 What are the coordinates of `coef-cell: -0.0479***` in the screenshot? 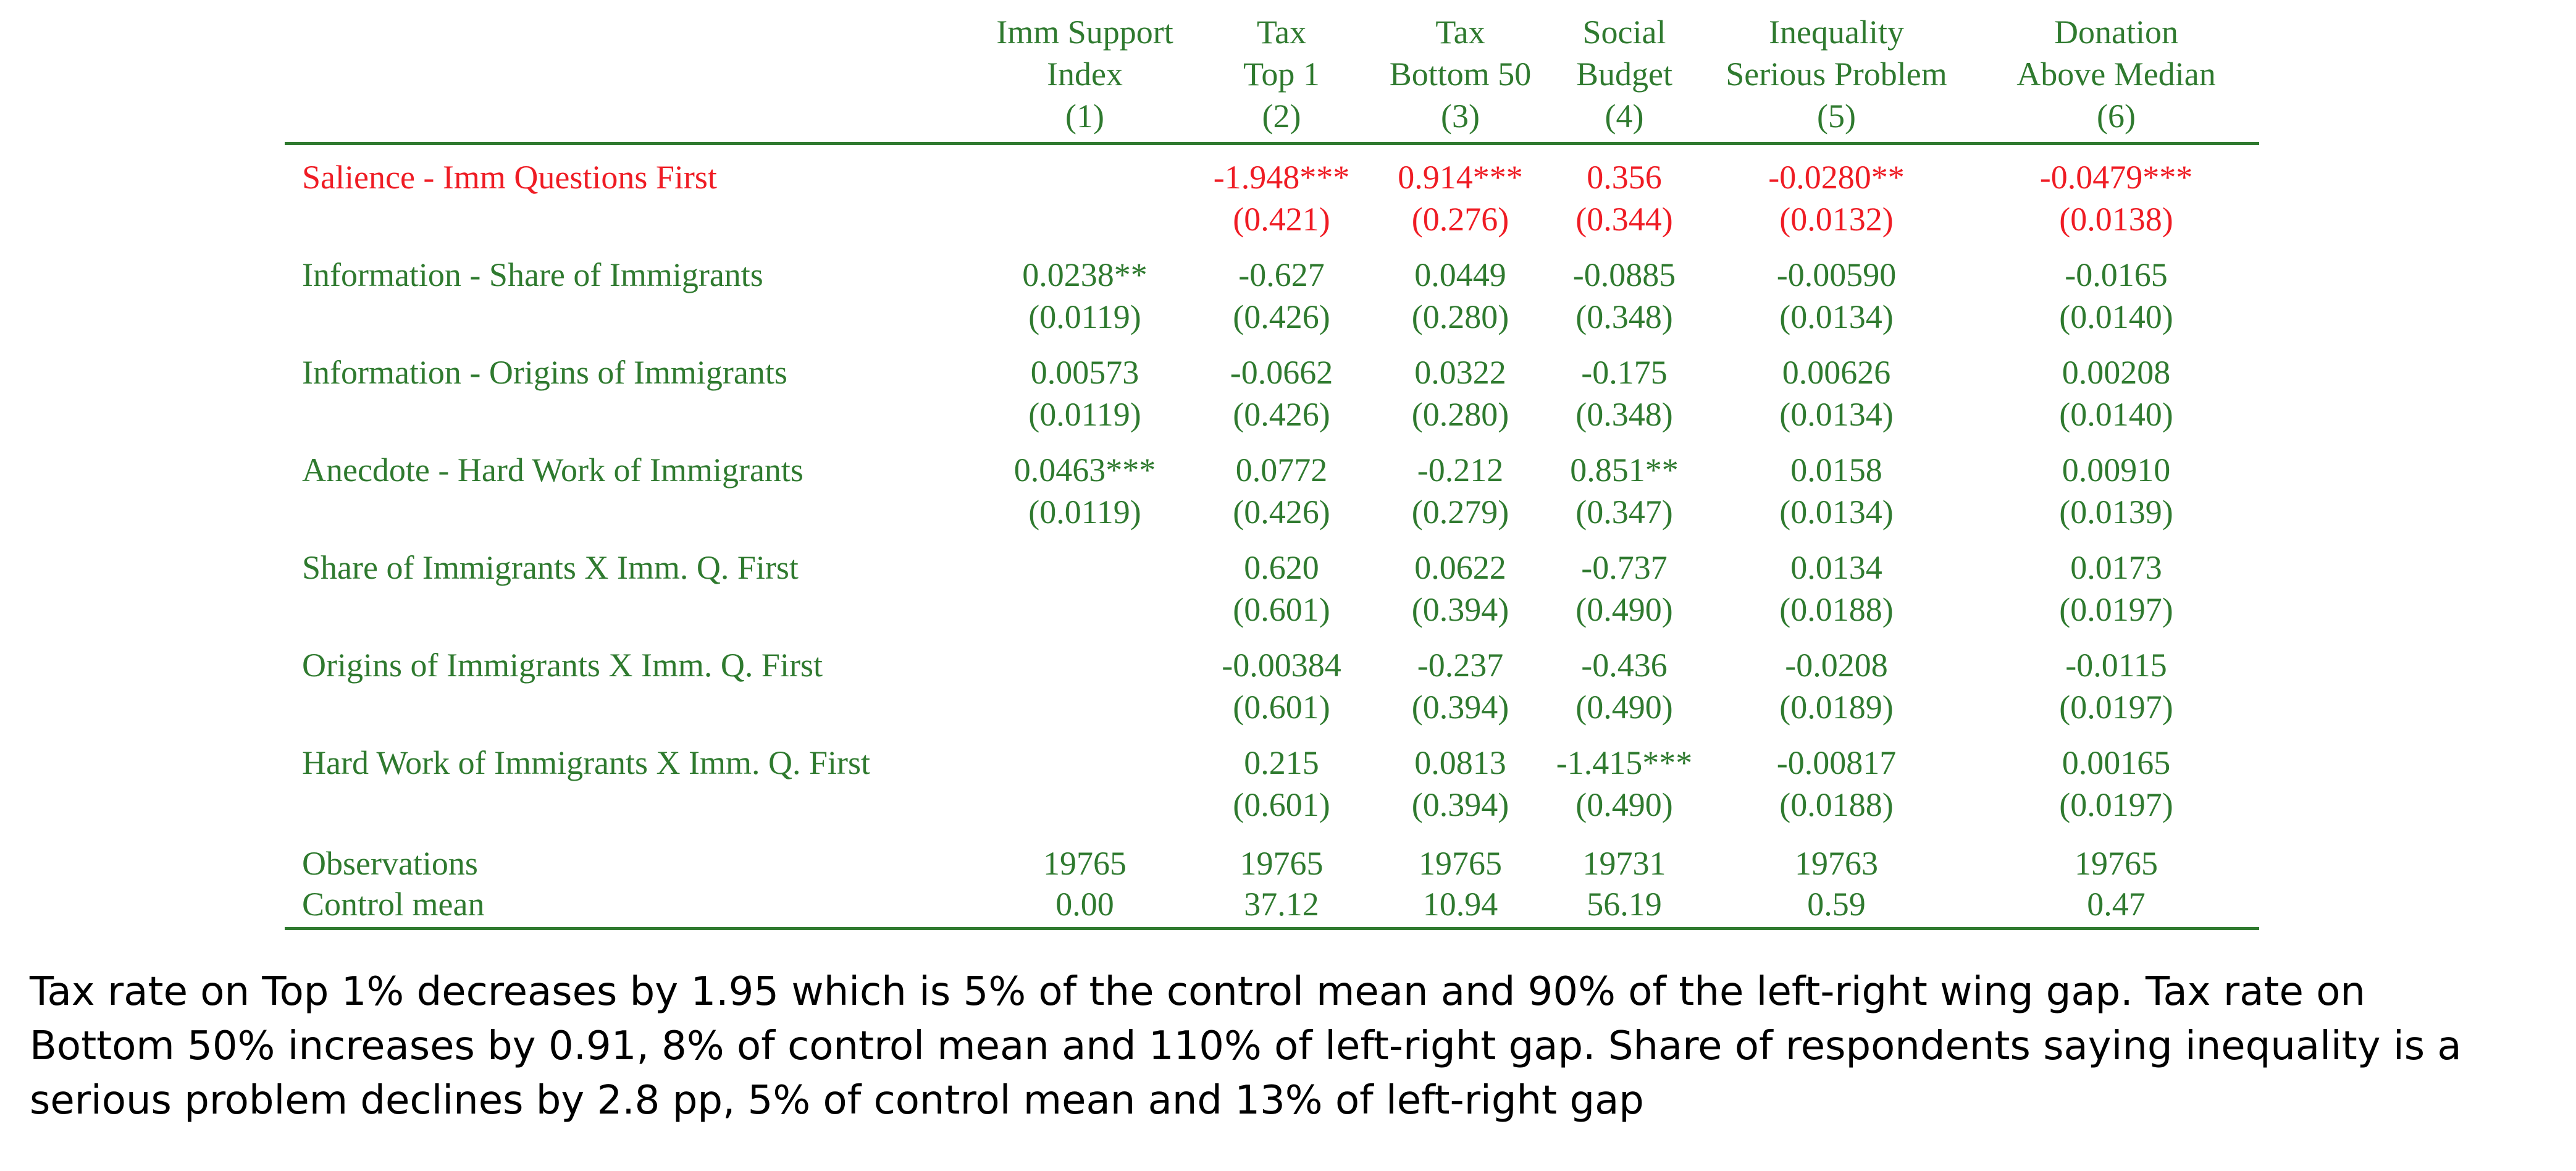 It's located at (2116, 177).